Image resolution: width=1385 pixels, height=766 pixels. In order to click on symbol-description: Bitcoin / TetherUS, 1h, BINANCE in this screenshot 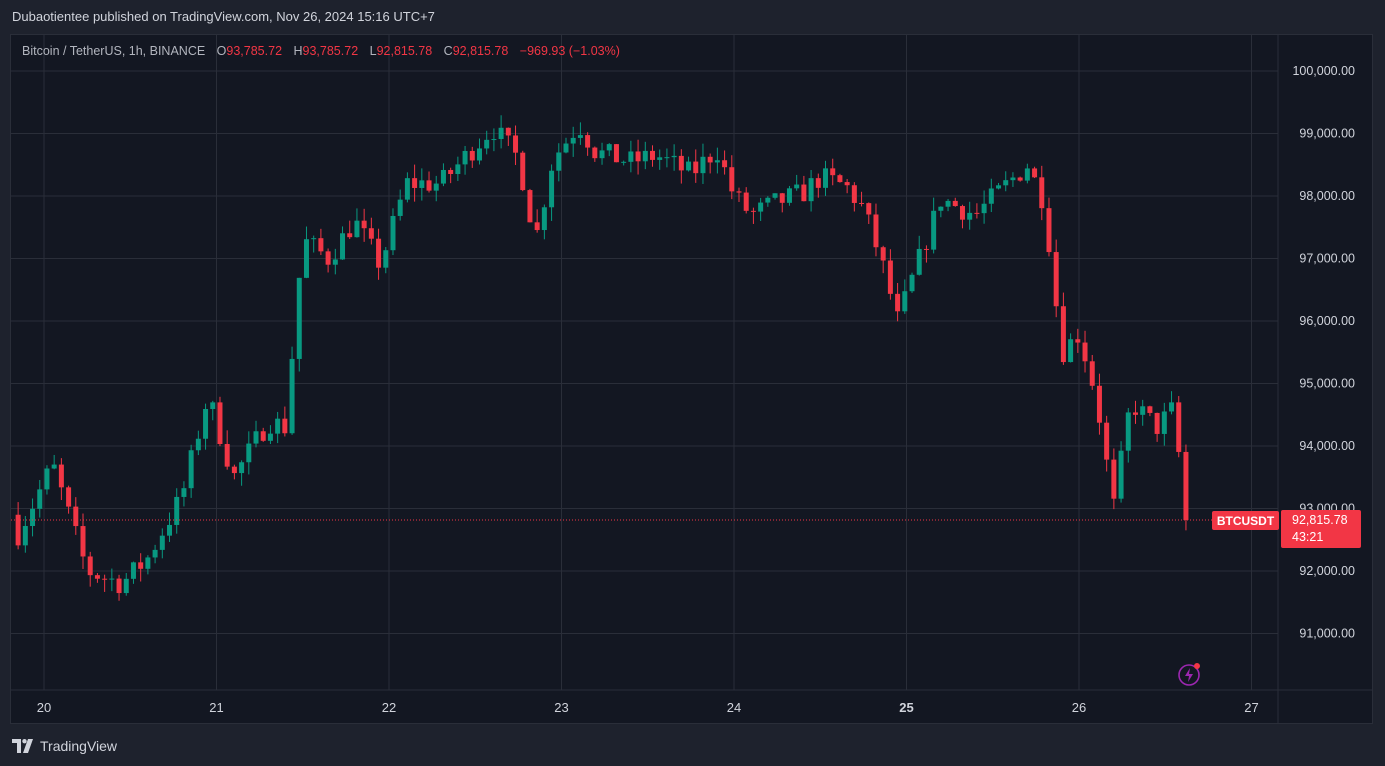, I will do `click(114, 51)`.